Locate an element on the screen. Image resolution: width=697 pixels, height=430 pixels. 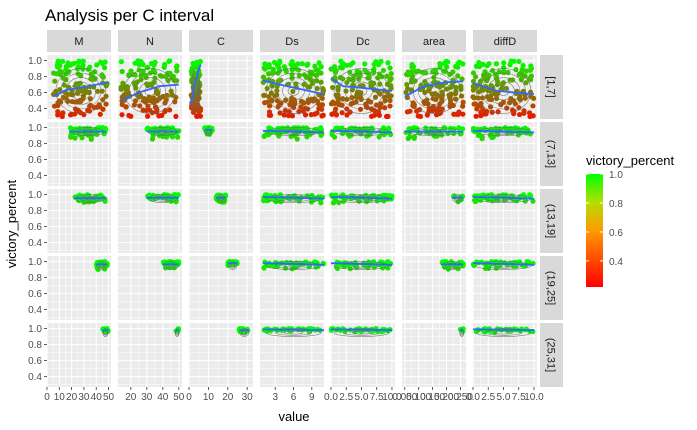
y-tick-label: 0.4 is located at coordinates (35, 243).